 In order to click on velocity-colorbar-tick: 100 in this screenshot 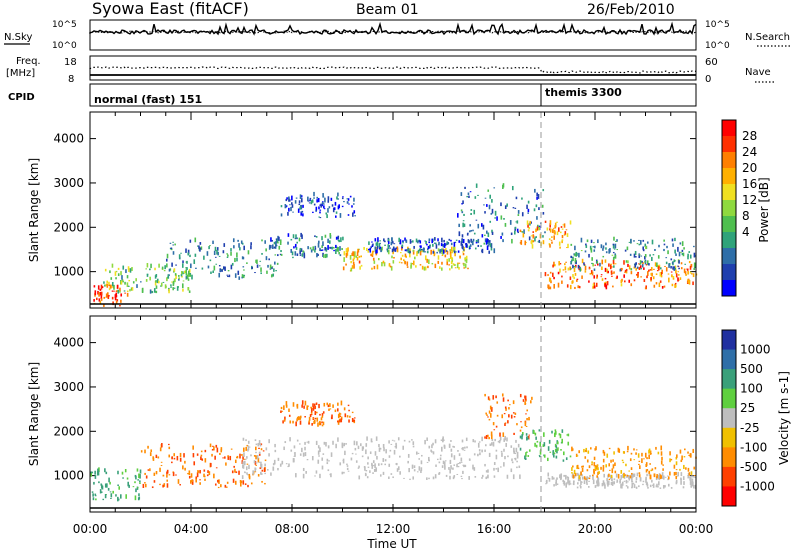, I will do `click(751, 389)`.